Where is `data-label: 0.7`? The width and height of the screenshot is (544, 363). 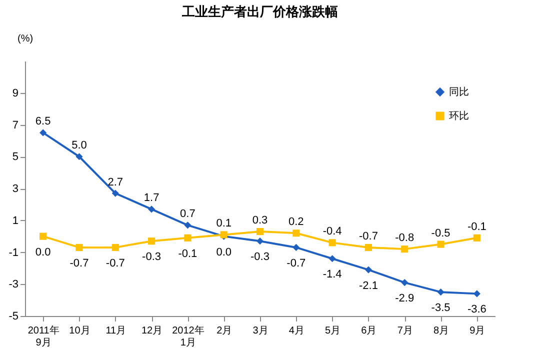
data-label: 0.7 is located at coordinates (188, 214).